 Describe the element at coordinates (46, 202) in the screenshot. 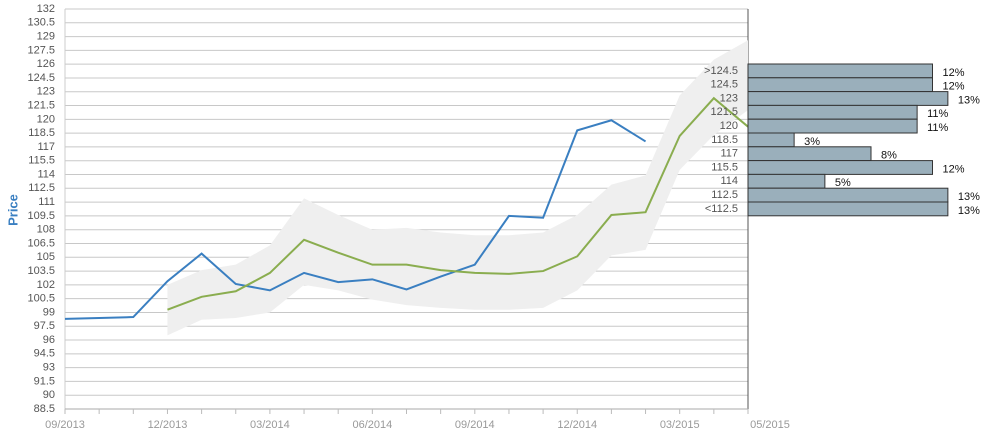

I see `y-tick-label: 111` at that location.